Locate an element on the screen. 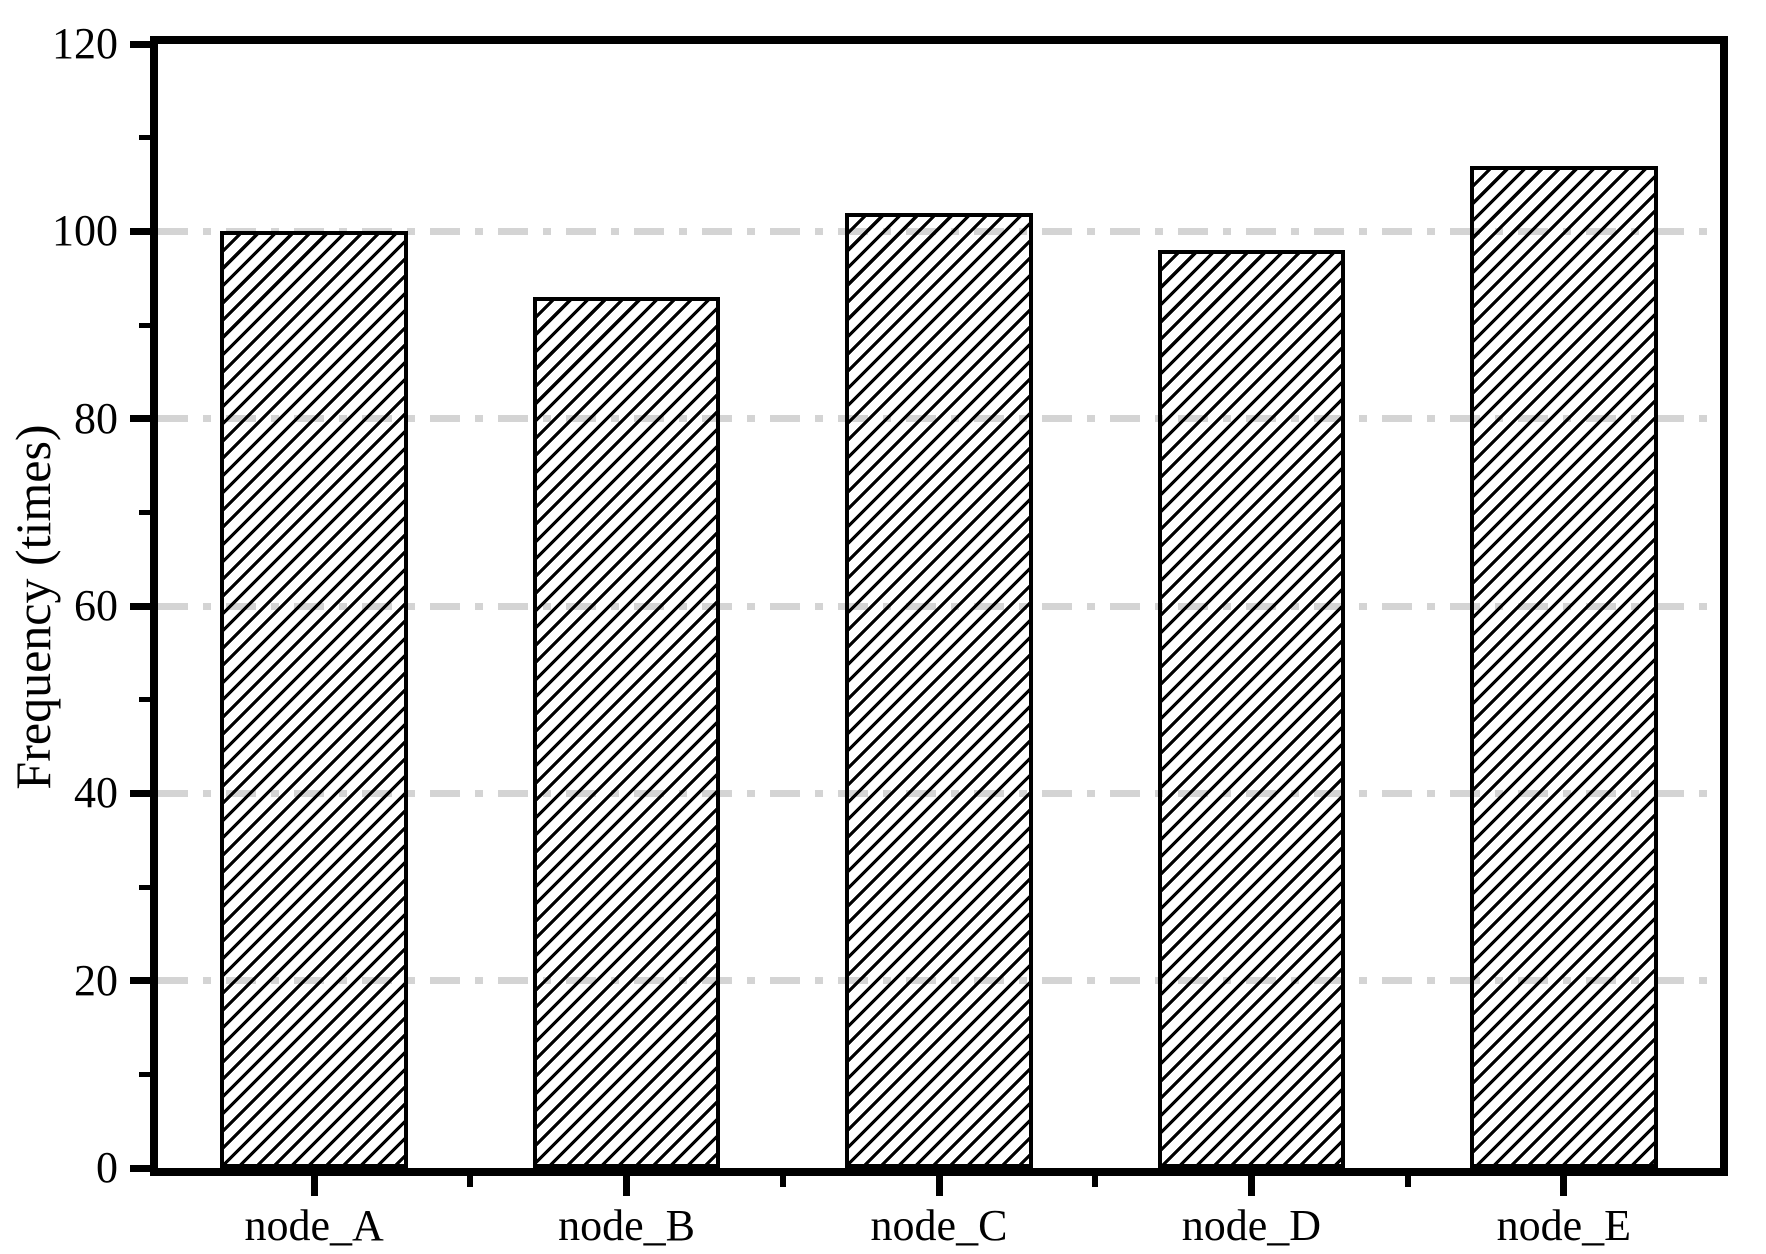  x-tick-node_D is located at coordinates (1251, 1186).